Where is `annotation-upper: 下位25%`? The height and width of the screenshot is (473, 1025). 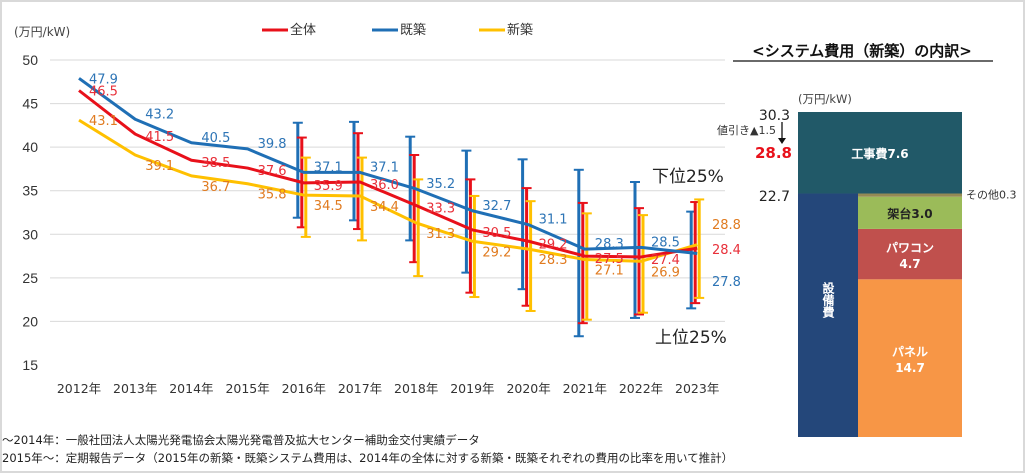
annotation-upper: 下位25% is located at coordinates (688, 177).